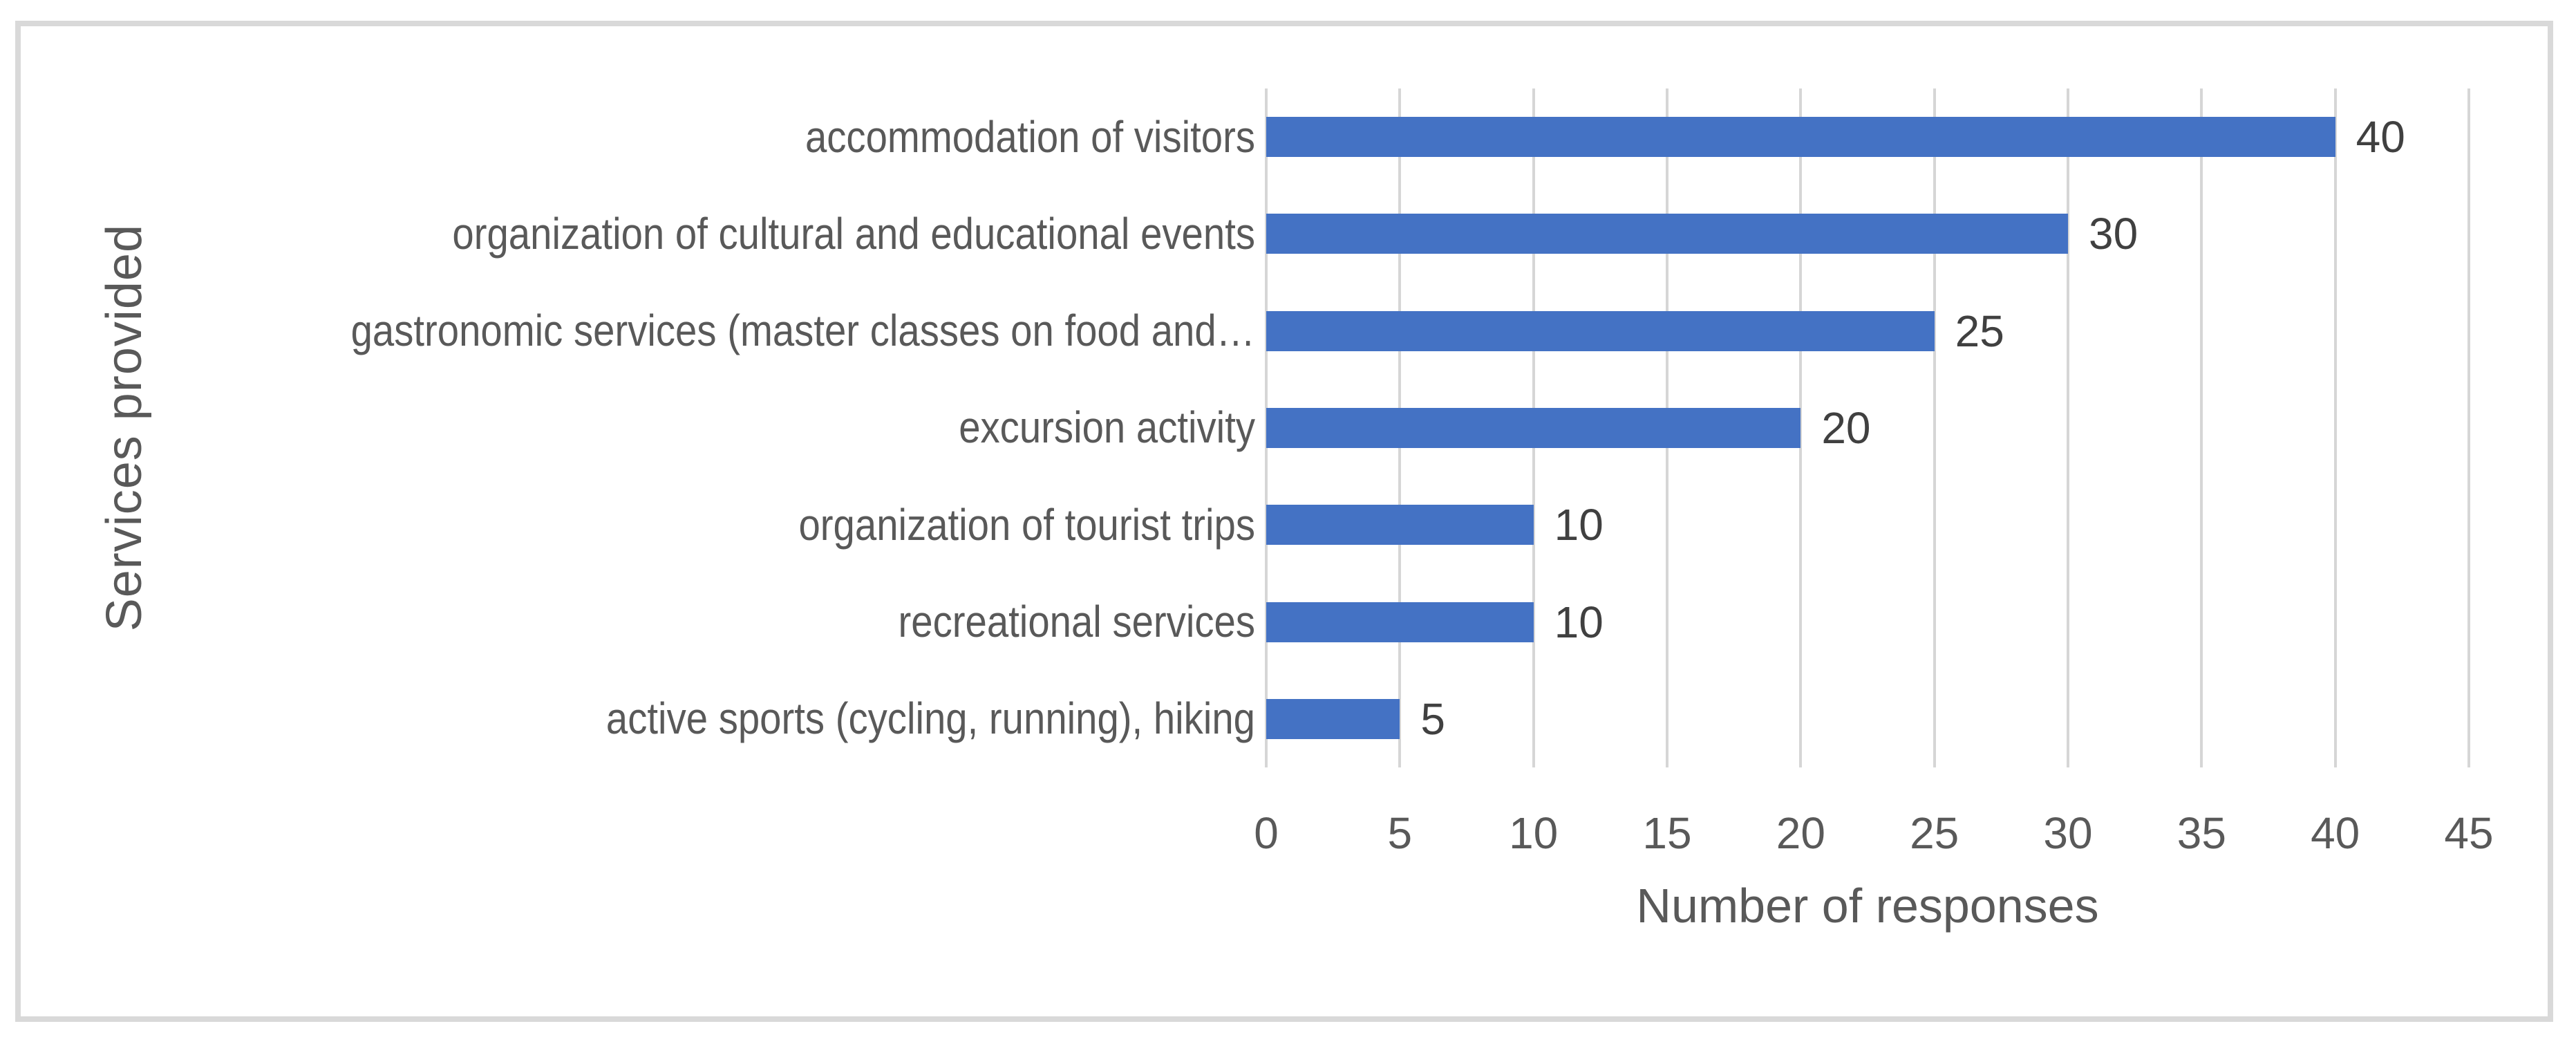 This screenshot has height=1044, width=2576. I want to click on x-tick-label: 5, so click(1400, 833).